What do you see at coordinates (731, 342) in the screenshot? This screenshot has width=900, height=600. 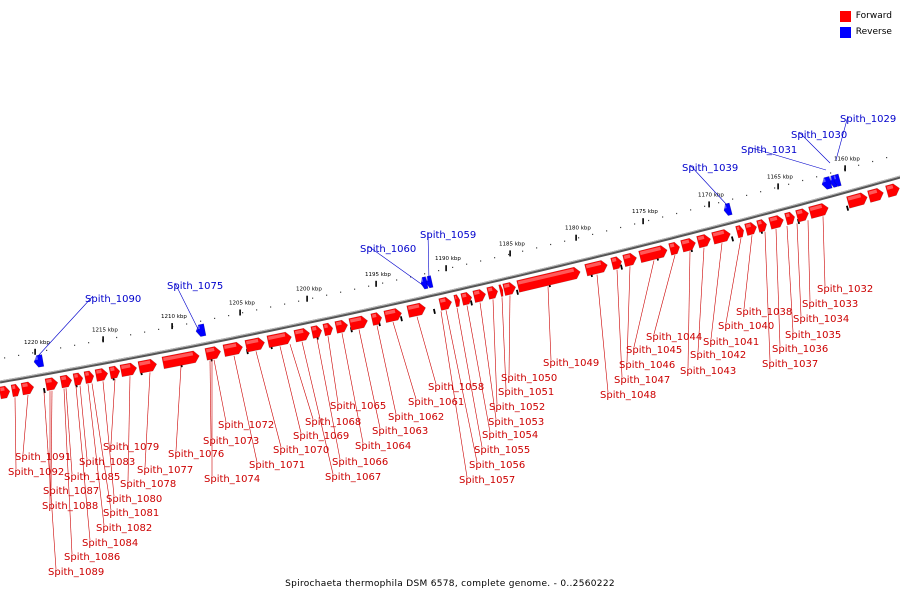 I see `forward-gene-label: Spith_1041` at bounding box center [731, 342].